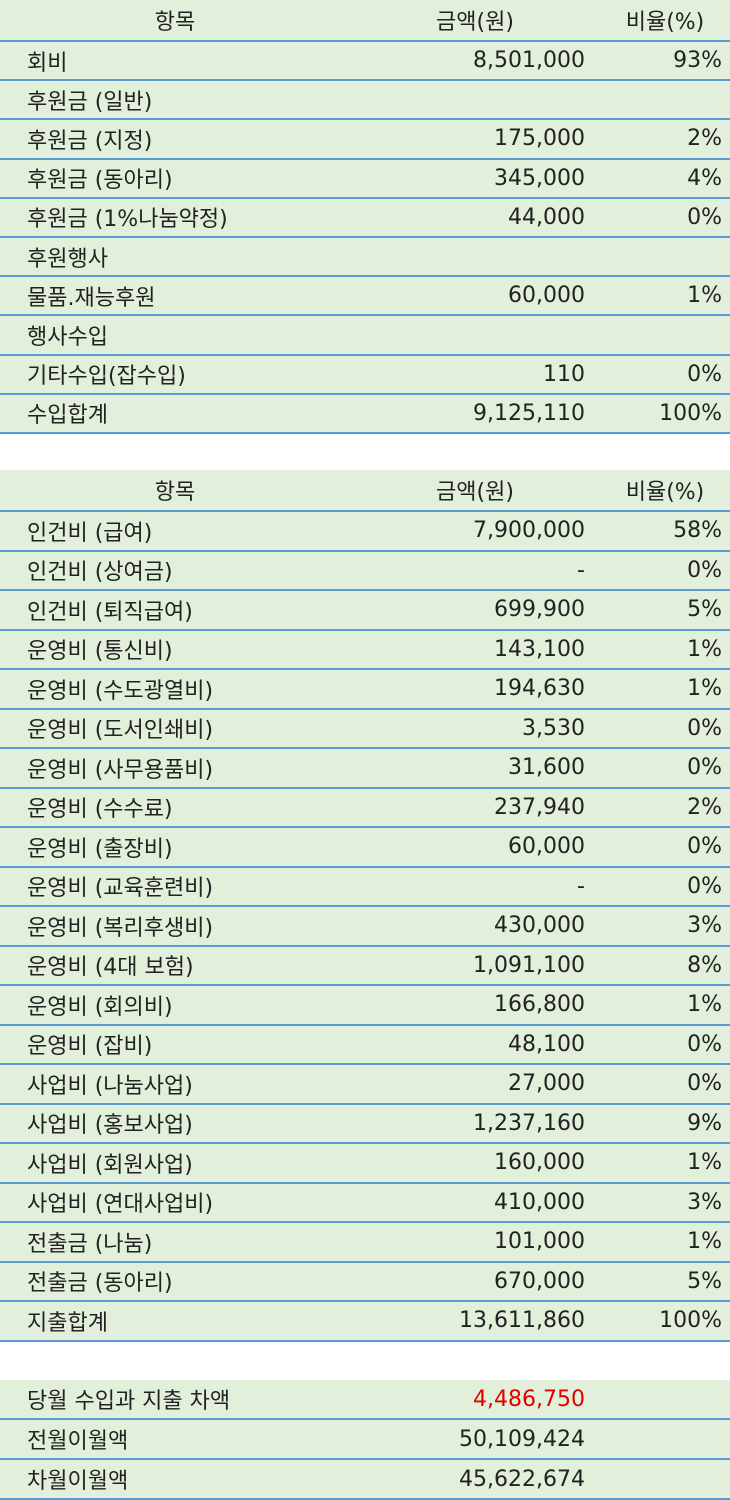  What do you see at coordinates (67, 416) in the screenshot?
I see `item-label: 수입합계` at bounding box center [67, 416].